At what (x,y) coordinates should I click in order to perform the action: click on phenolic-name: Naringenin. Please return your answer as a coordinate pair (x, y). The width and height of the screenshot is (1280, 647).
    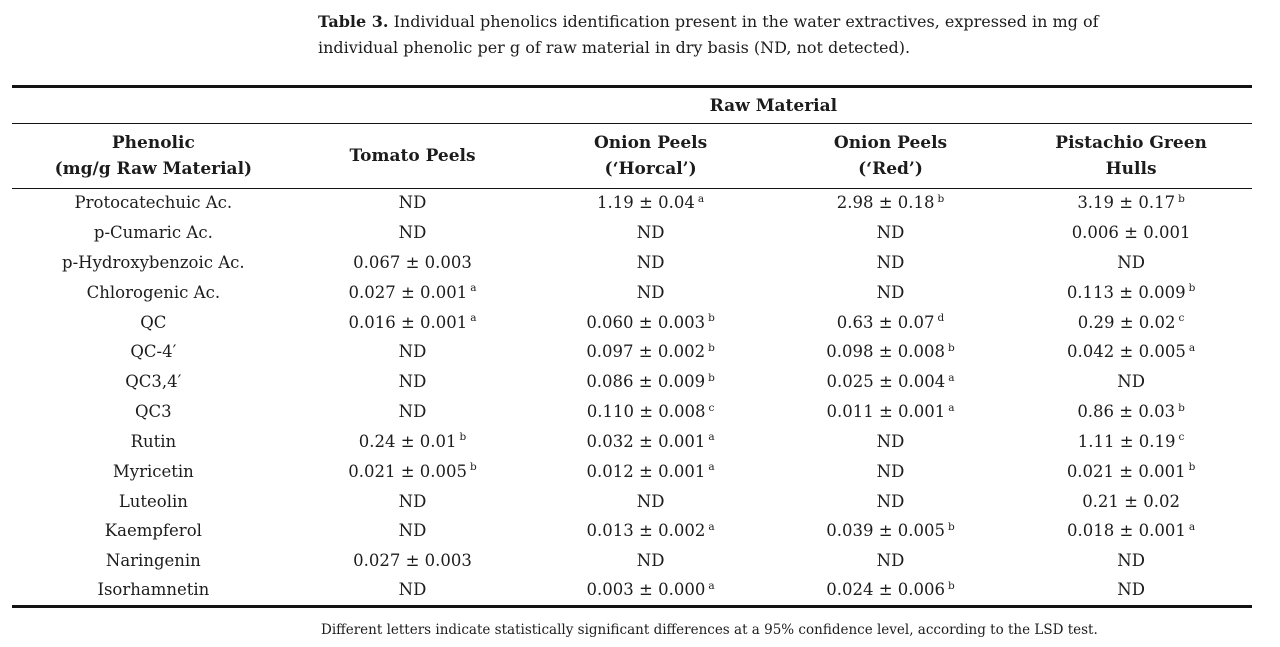
    Looking at the image, I should click on (153, 561).